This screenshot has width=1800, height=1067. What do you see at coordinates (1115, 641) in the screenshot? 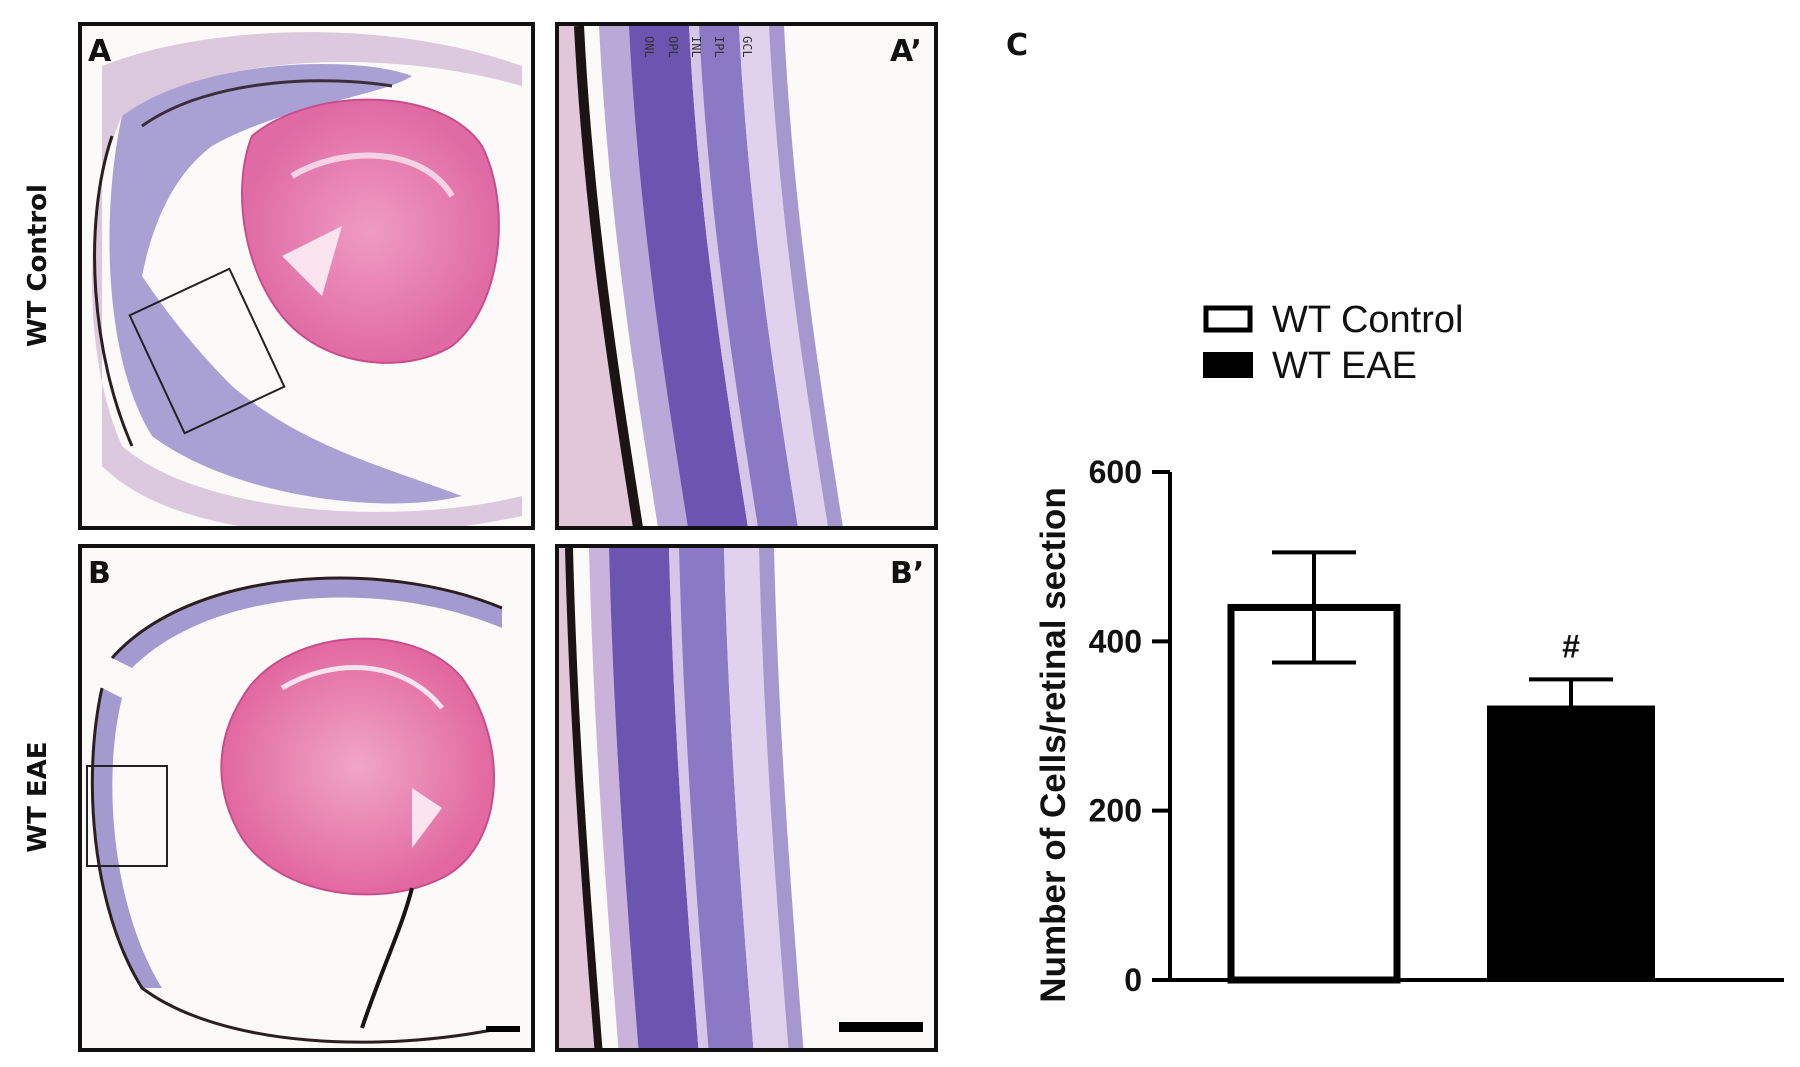
I see `y-tick-label: 400` at bounding box center [1115, 641].